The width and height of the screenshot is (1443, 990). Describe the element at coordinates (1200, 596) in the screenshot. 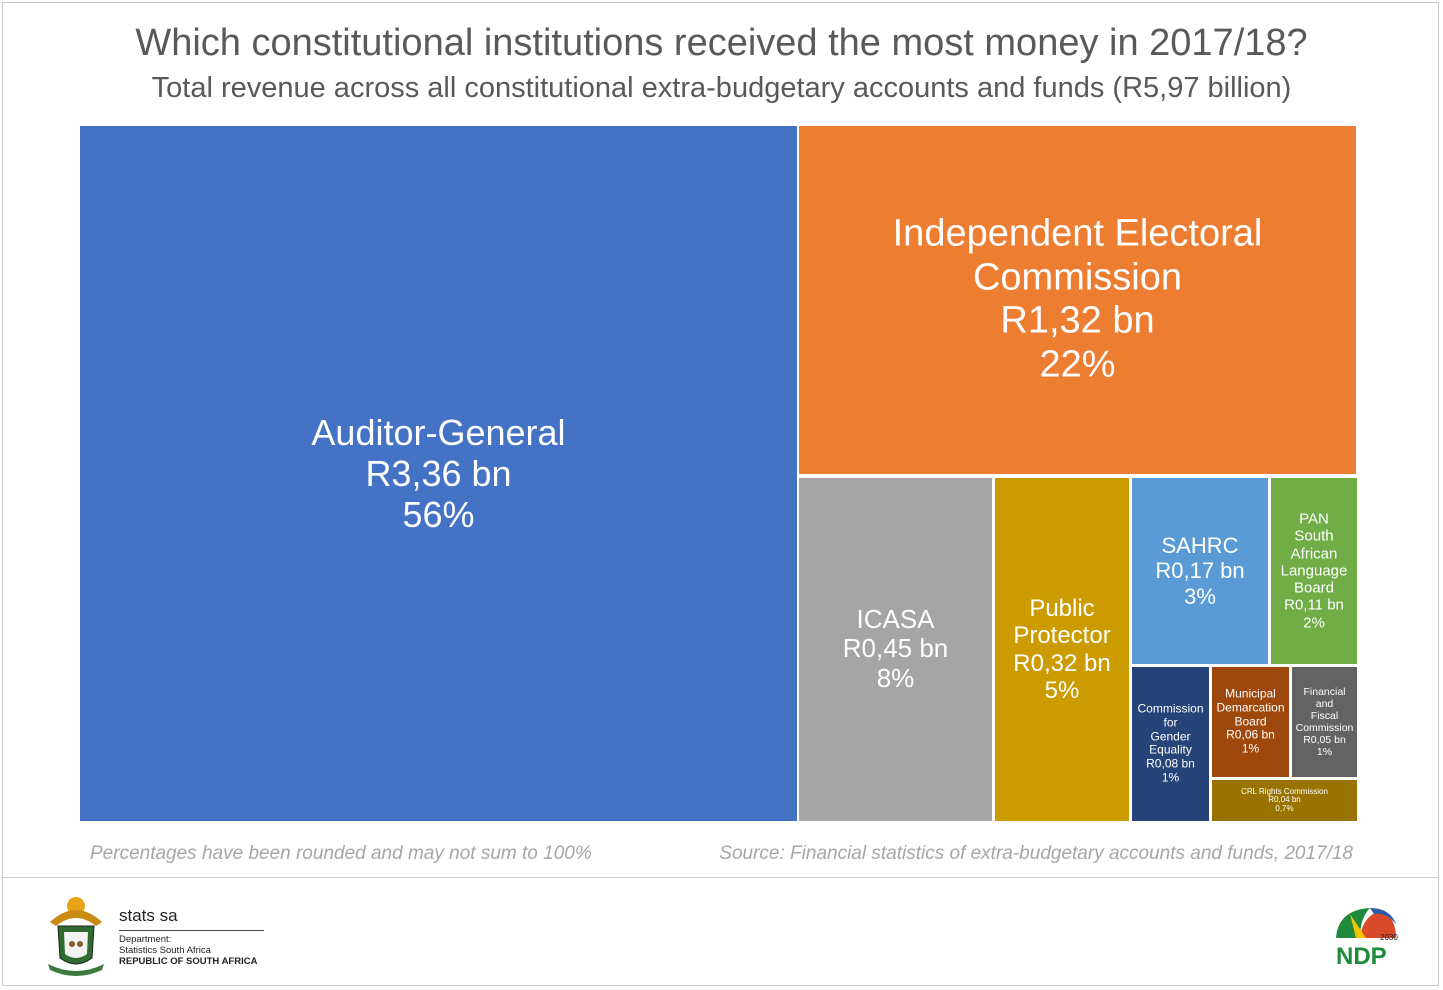

I see `tile-percent: 3%` at that location.